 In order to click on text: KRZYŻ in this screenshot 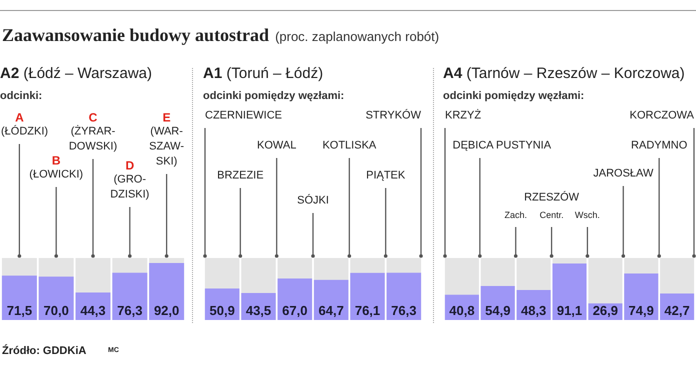, I will do `click(463, 115)`.